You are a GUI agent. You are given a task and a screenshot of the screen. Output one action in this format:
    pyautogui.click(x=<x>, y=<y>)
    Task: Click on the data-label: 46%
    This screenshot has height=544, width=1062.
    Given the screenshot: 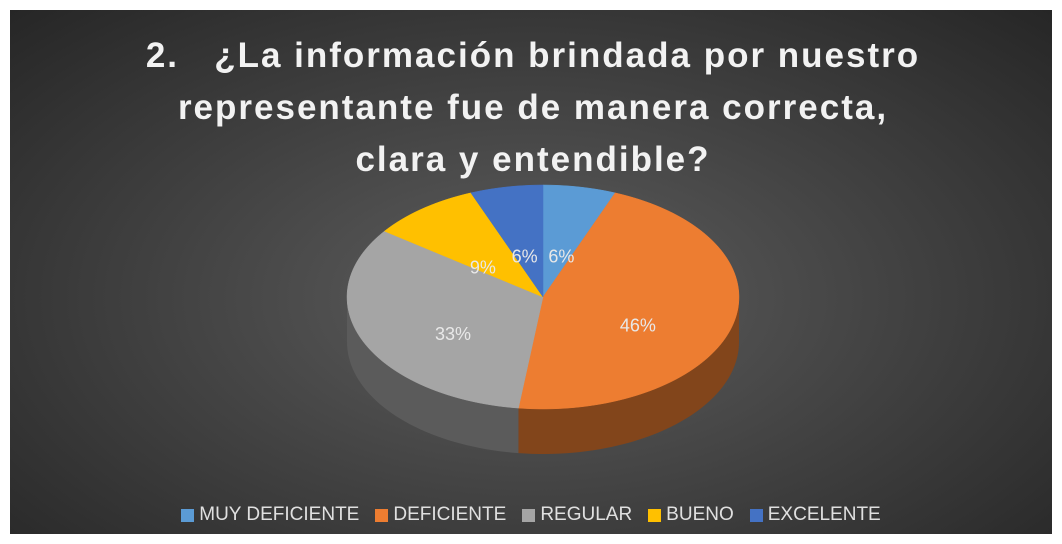 What is the action you would take?
    pyautogui.click(x=638, y=326)
    